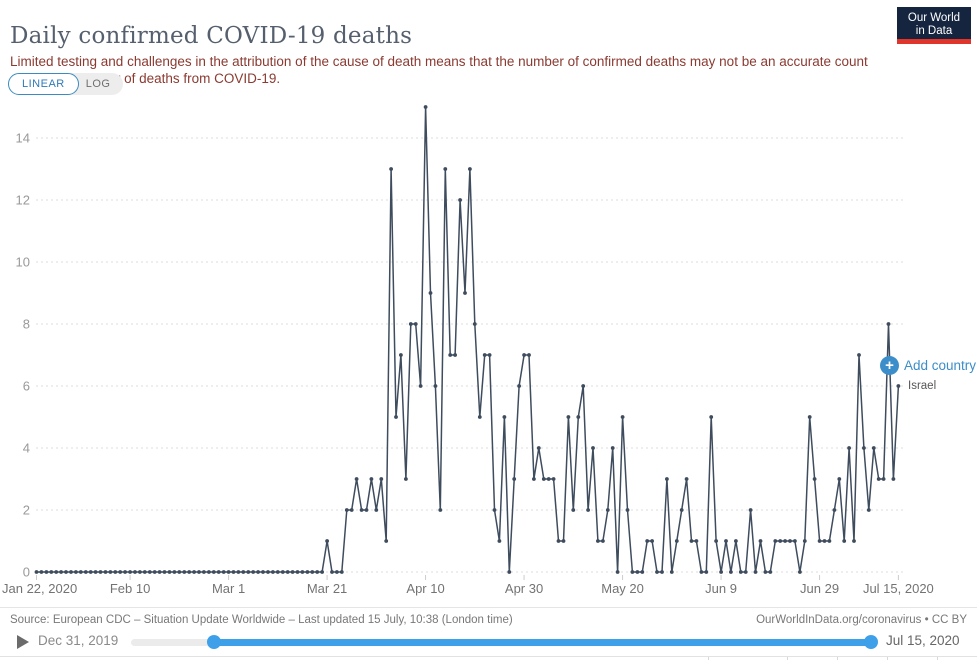  What do you see at coordinates (934, 25) in the screenshot?
I see `owid-logo: Our World in Data` at bounding box center [934, 25].